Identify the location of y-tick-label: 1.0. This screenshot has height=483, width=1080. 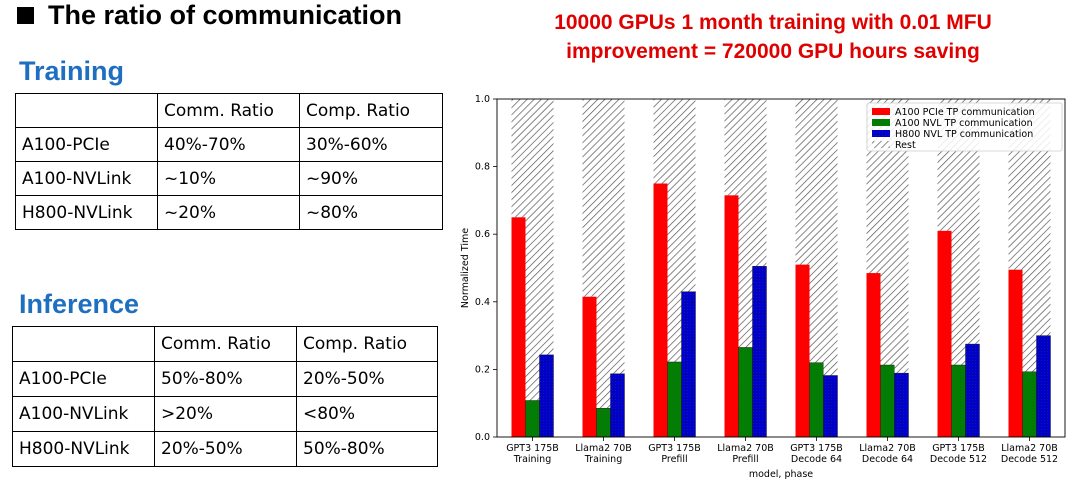
(482, 99).